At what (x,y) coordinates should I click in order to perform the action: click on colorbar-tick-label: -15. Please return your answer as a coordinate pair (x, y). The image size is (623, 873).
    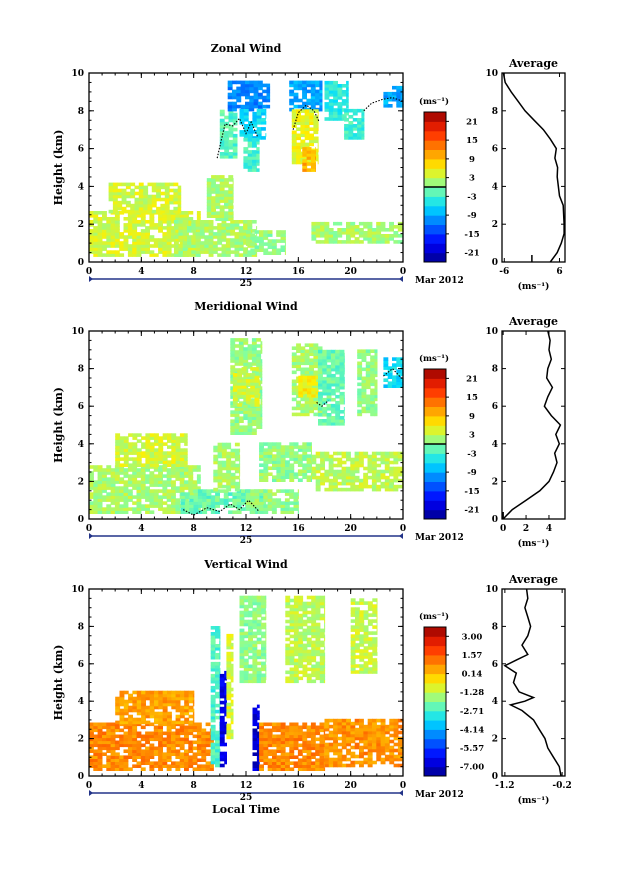
    Looking at the image, I should click on (471, 235).